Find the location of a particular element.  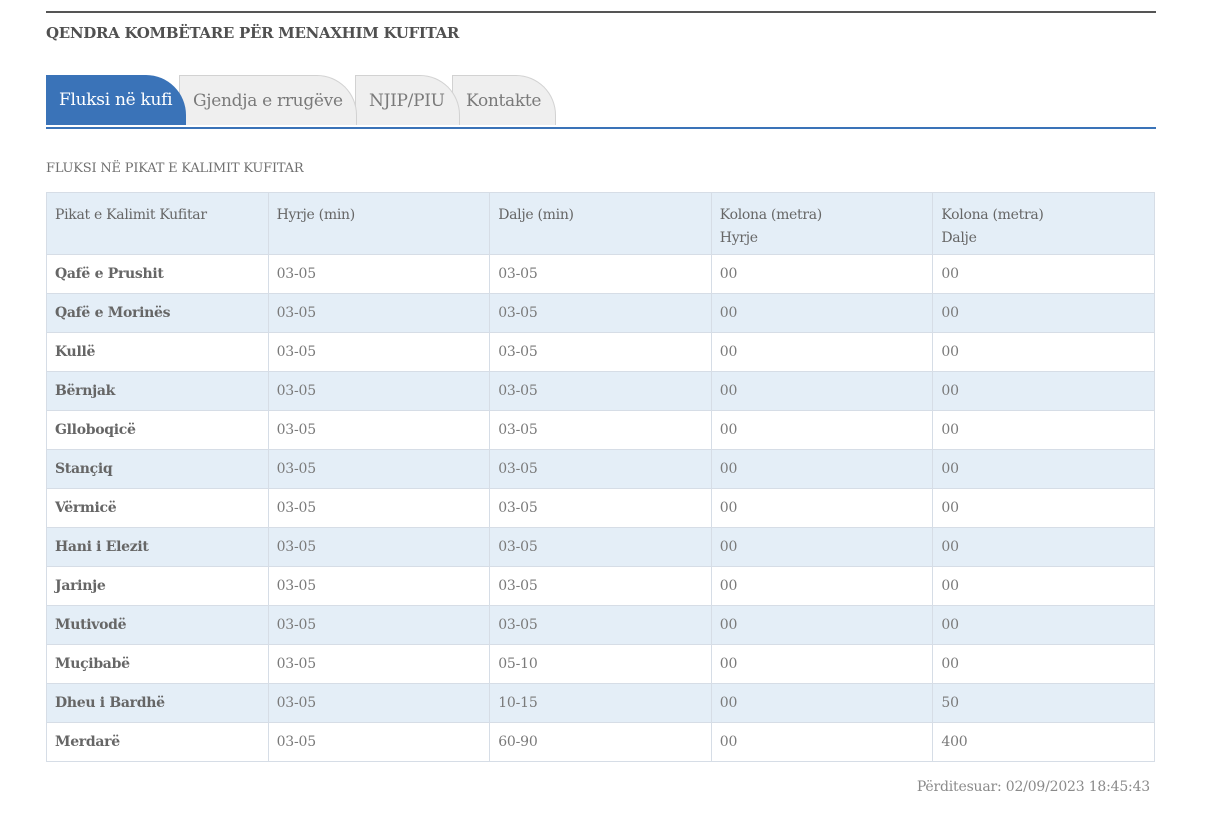

cell-crossing-point: Qafë e Prushit is located at coordinates (157, 274).